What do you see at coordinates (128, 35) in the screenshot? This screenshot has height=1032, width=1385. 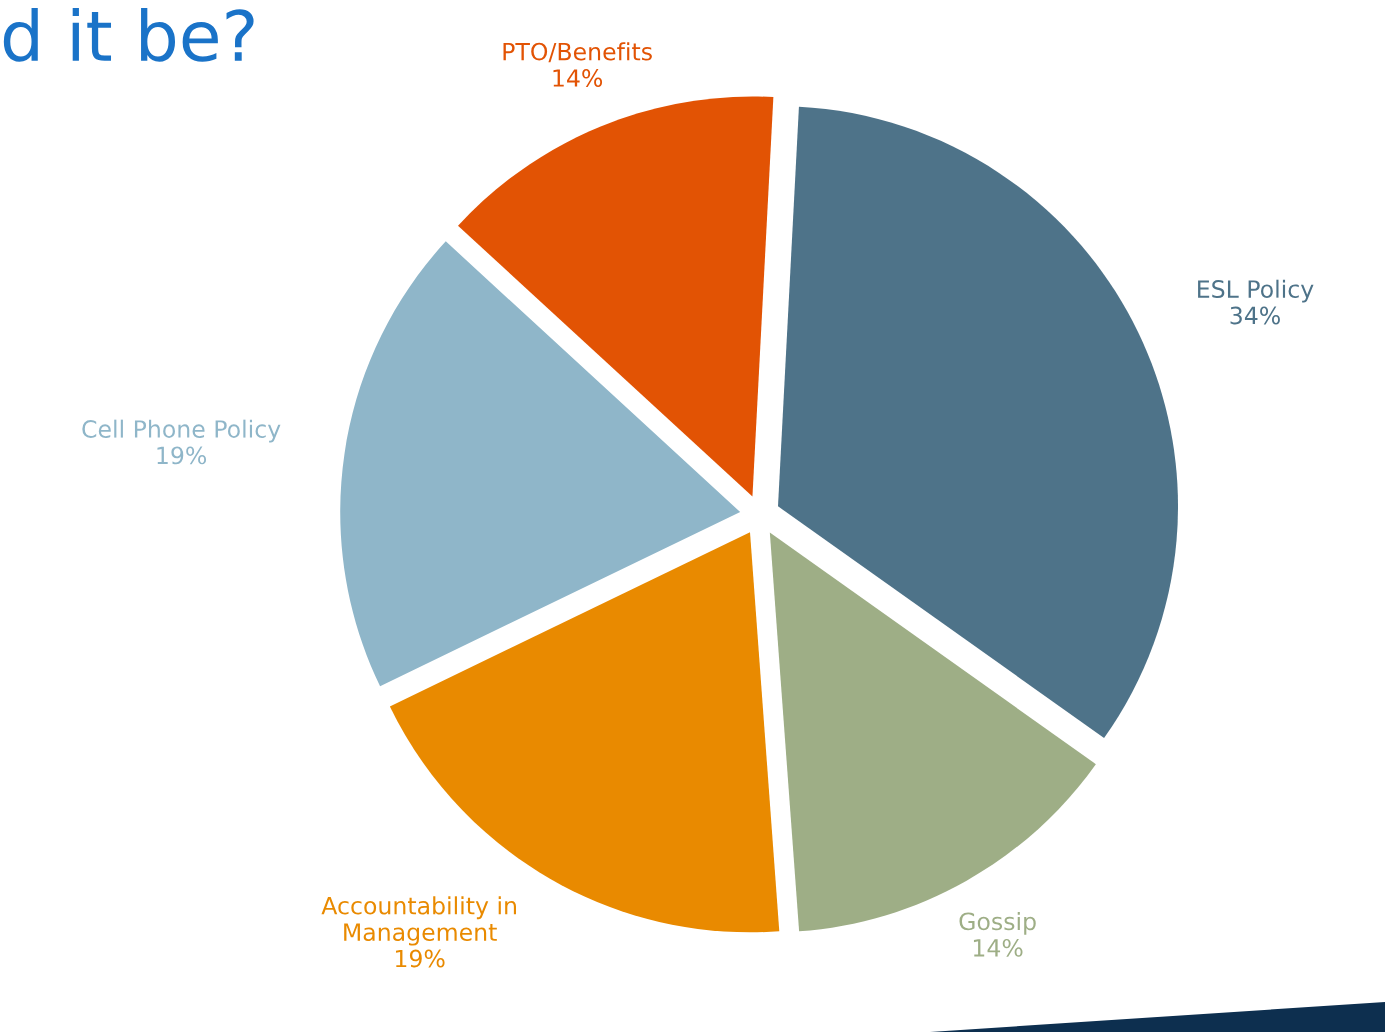 I see `chart-title: d it be?` at bounding box center [128, 35].